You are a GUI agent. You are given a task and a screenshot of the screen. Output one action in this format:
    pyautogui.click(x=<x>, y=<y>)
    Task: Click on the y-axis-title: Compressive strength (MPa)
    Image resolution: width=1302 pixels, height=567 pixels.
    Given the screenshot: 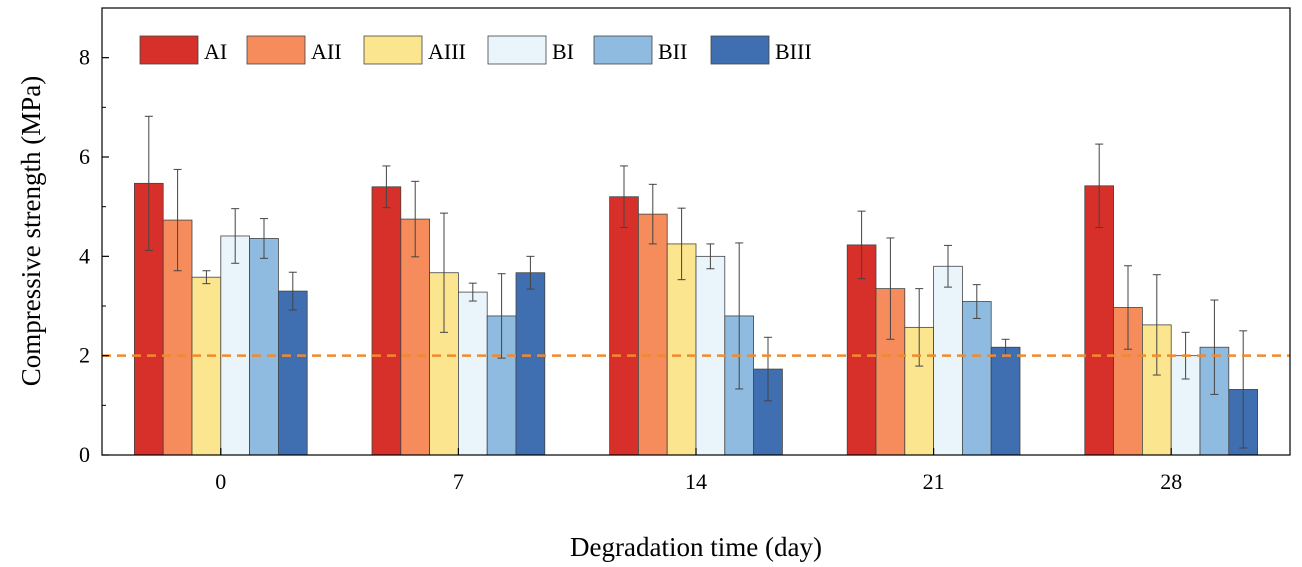 What is the action you would take?
    pyautogui.click(x=31, y=231)
    